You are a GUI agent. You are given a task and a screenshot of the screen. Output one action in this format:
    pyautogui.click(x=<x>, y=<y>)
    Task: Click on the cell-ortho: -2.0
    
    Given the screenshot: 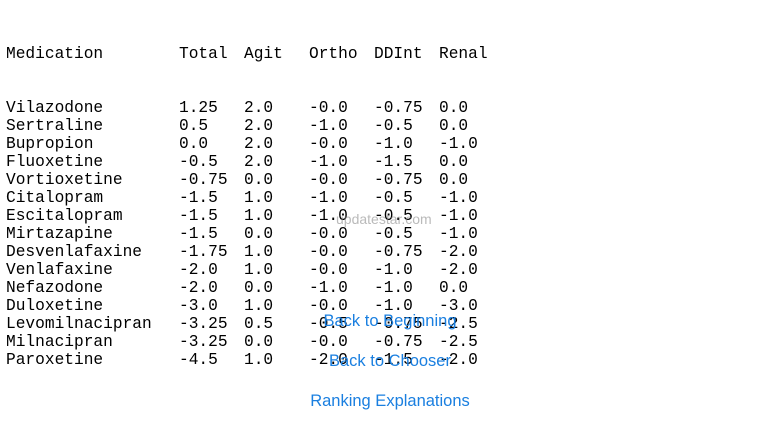 What is the action you would take?
    pyautogui.click(x=328, y=360)
    